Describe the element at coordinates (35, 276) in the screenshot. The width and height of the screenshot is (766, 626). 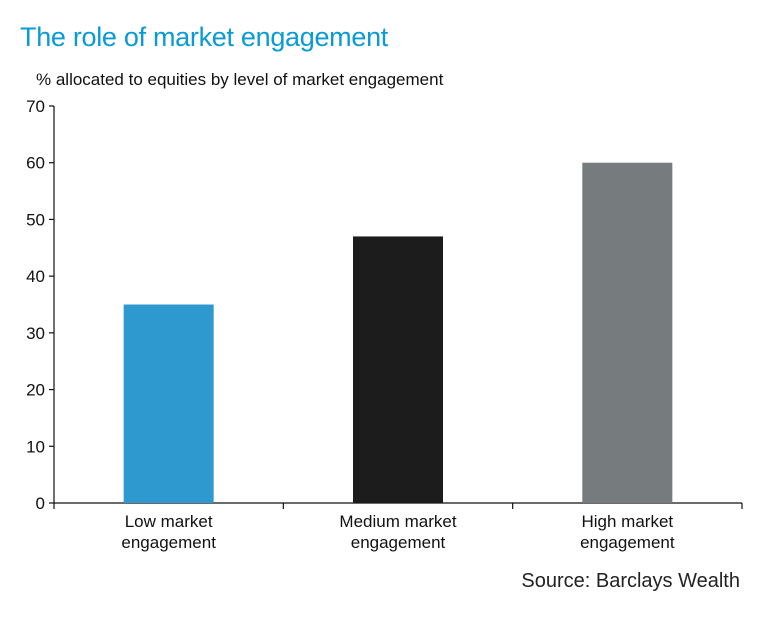
I see `y-tick-label: 40` at that location.